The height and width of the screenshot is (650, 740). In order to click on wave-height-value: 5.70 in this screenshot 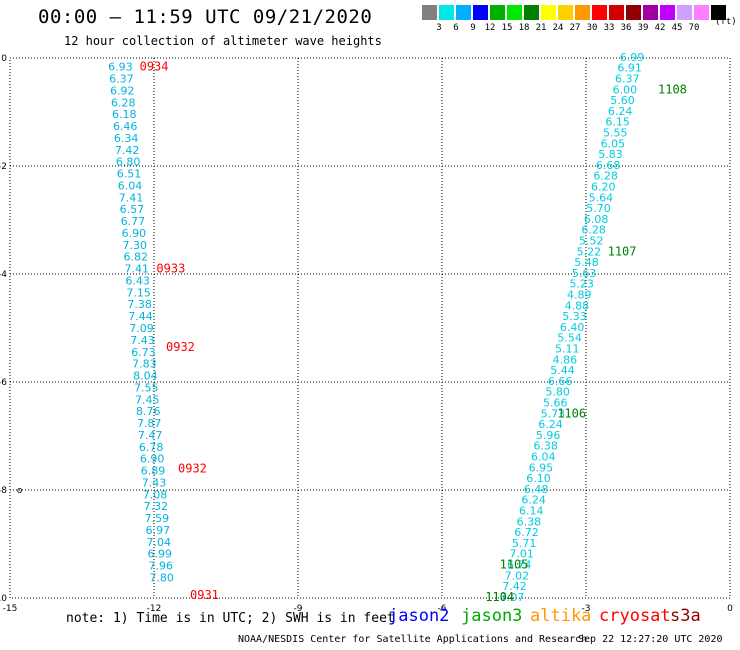, I will do `click(598, 208)`.